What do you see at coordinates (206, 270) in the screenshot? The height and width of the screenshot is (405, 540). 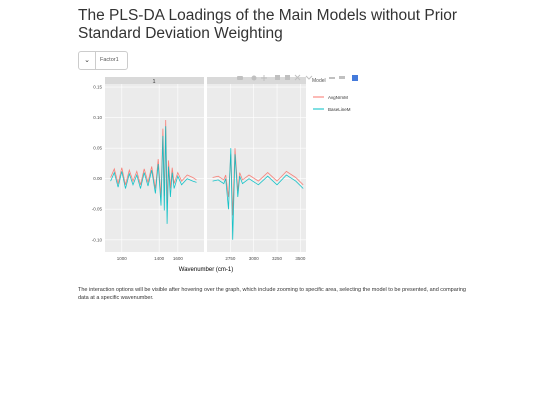 I see `x-axis-label: Wavenumber (cm-1)` at bounding box center [206, 270].